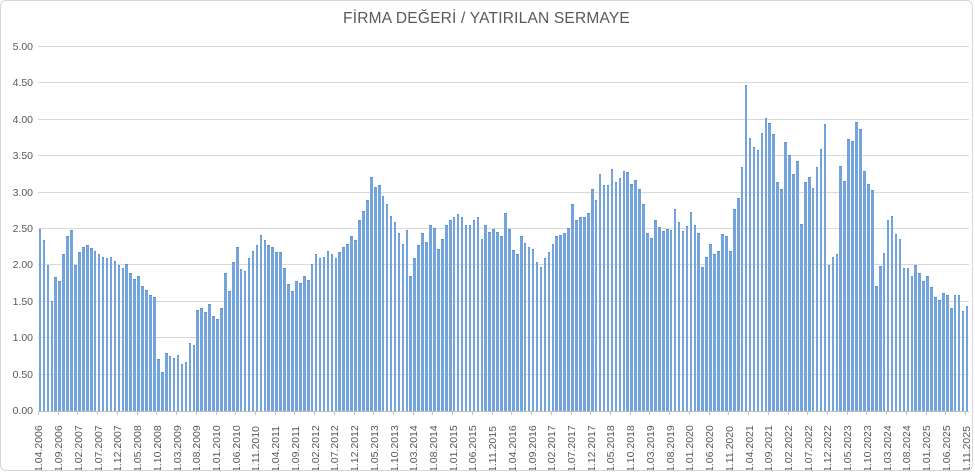  What do you see at coordinates (59, 448) in the screenshot?
I see `x-axis-tick-label: 1.09.2006` at bounding box center [59, 448].